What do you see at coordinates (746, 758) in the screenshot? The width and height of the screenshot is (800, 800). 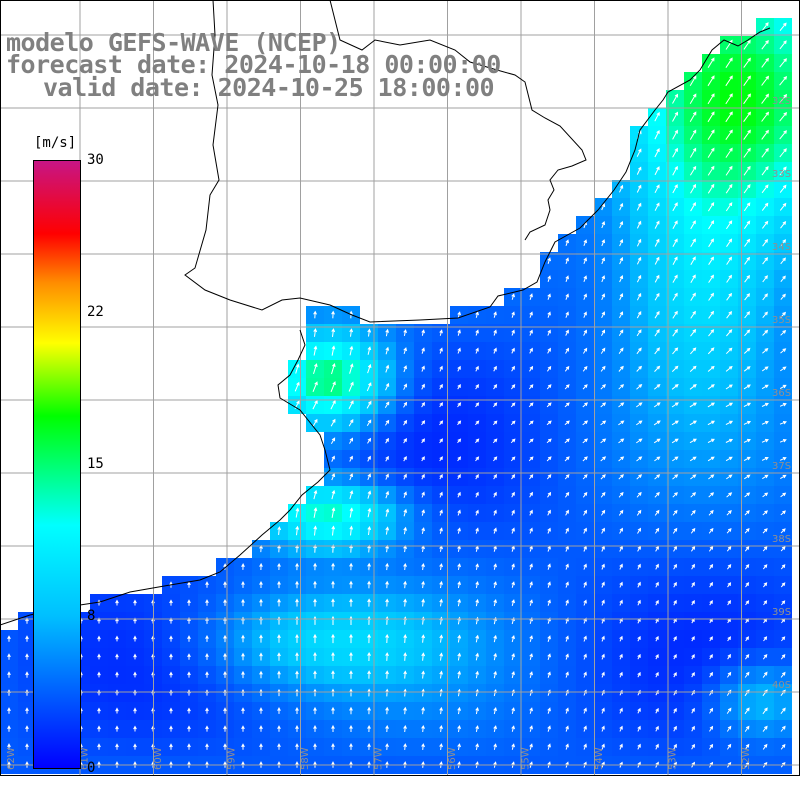 I see `longitude-label: 52W` at bounding box center [746, 758].